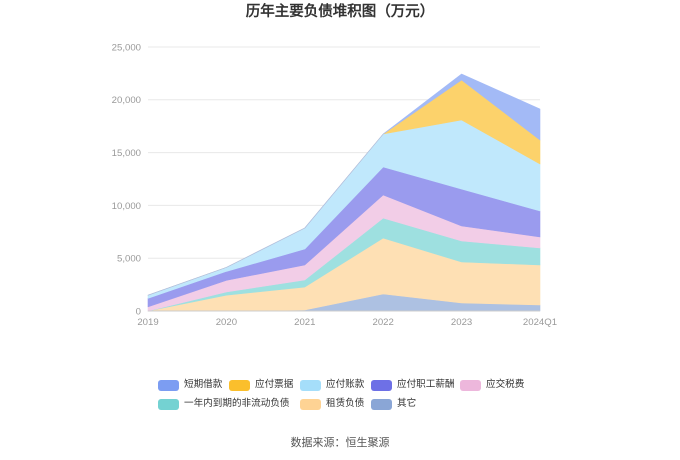  I want to click on y-tick-label: 5,000, so click(129, 259).